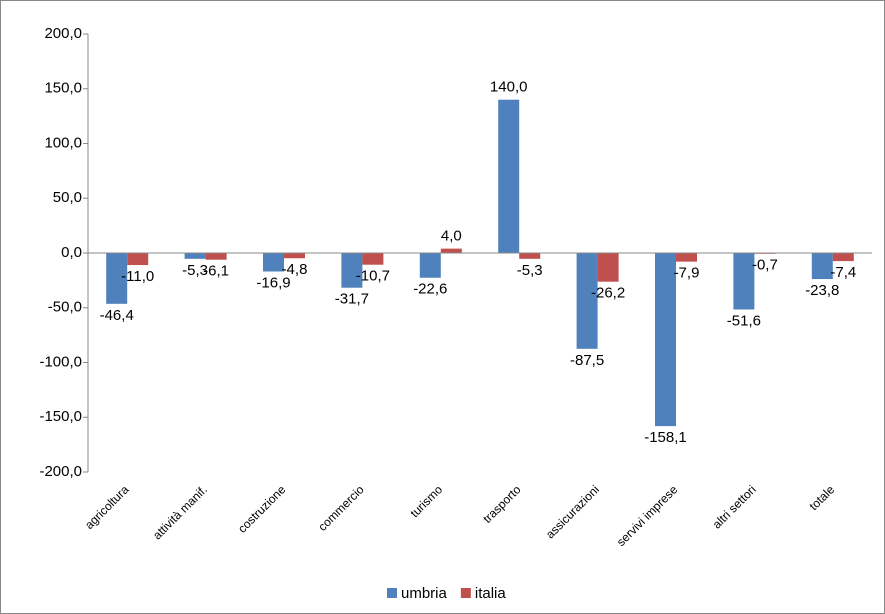  Describe the element at coordinates (60, 361) in the screenshot. I see `y-tick-label: -100,0` at that location.